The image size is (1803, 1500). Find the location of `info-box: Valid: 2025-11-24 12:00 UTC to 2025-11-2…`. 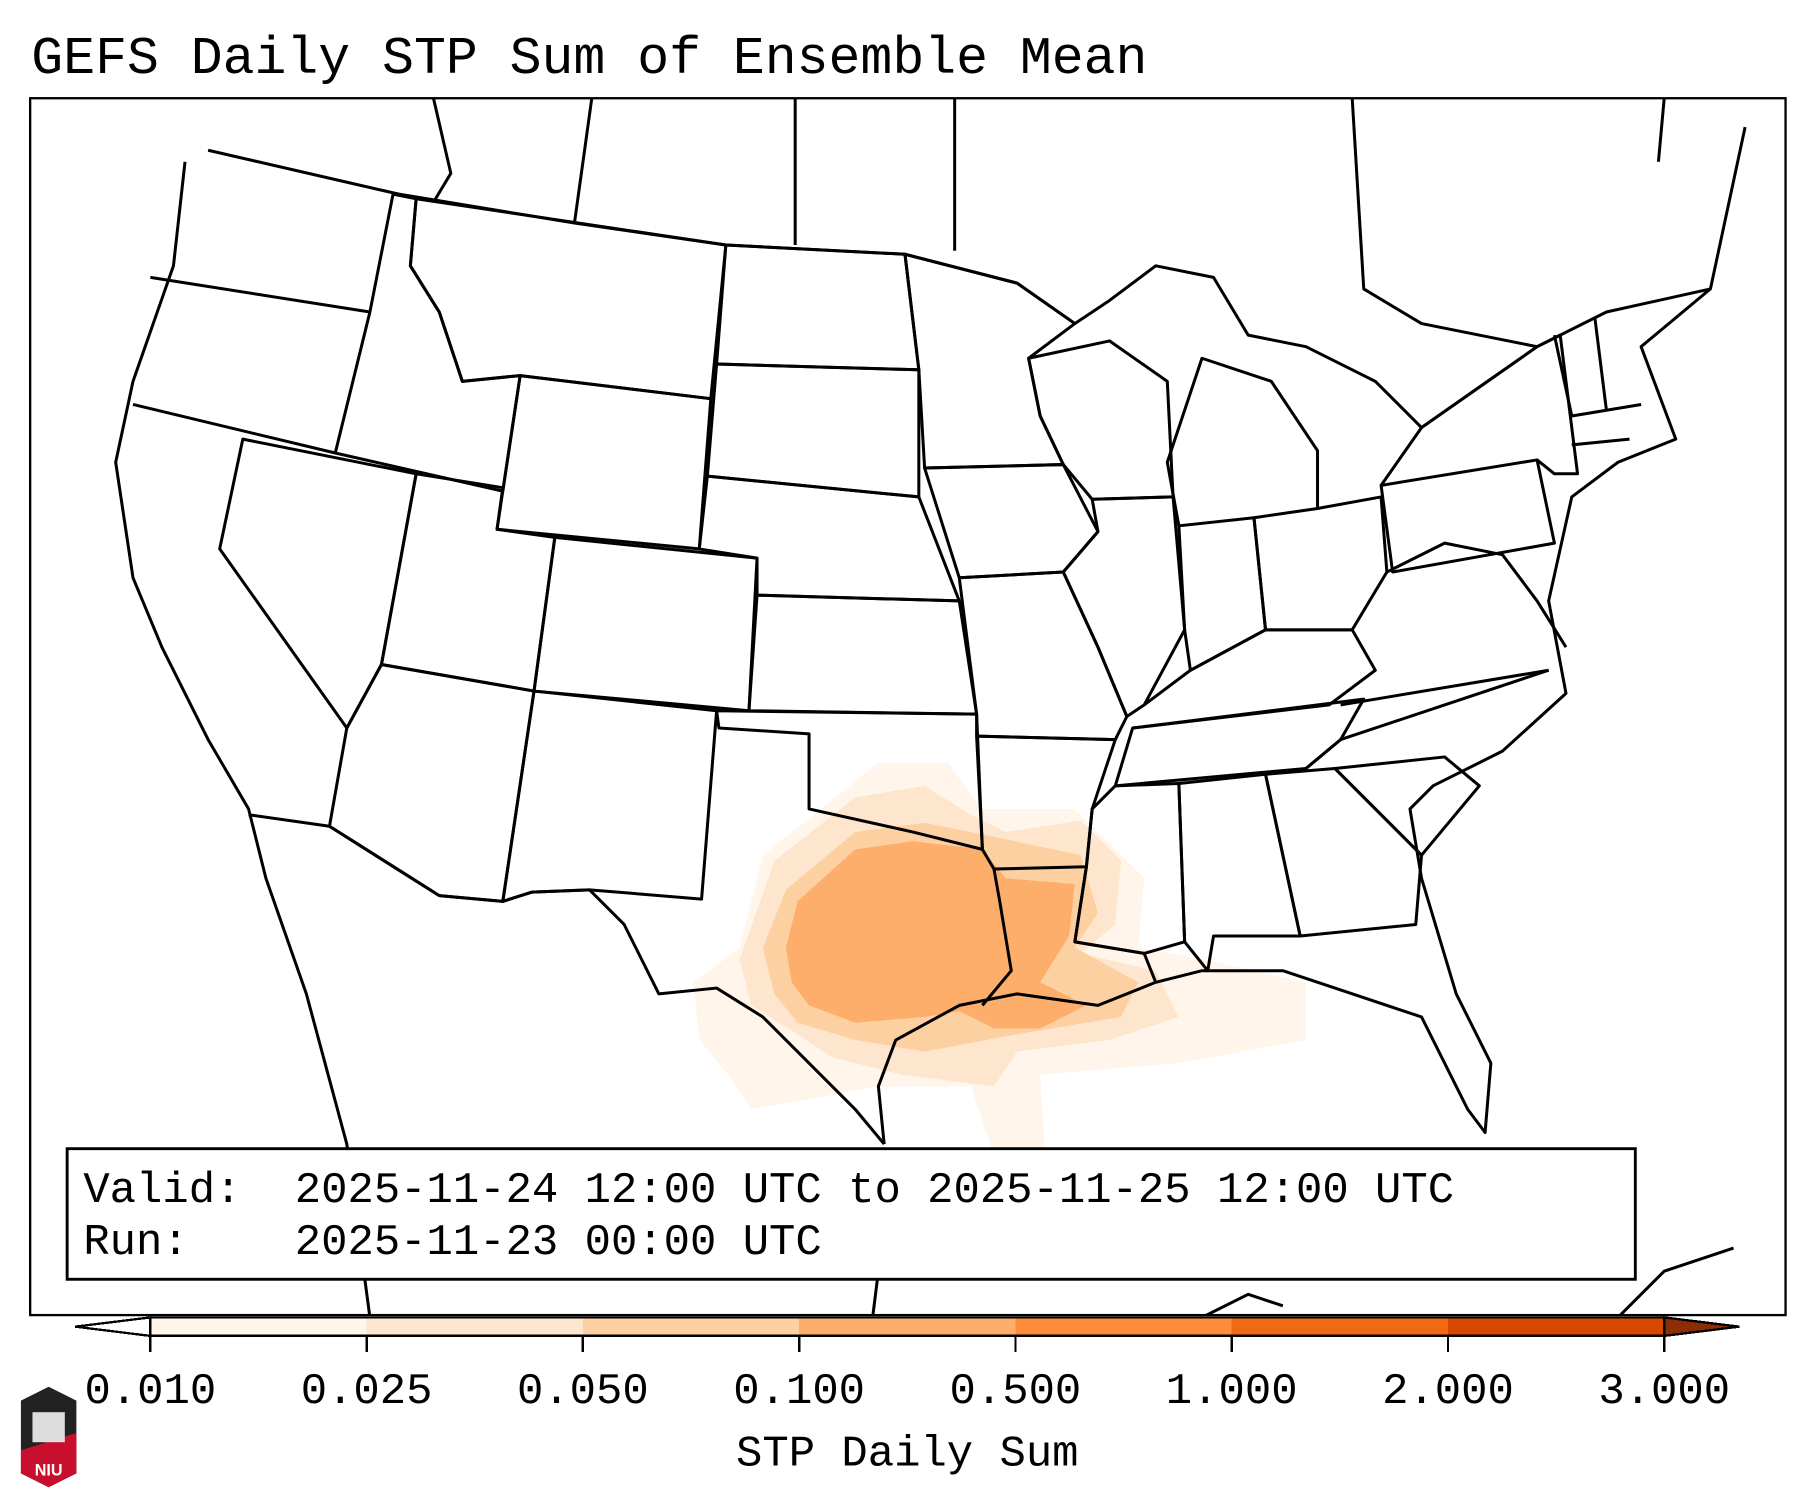

info-box: Valid: 2025-11-24 12:00 UTC to 2025-11-2… is located at coordinates (851, 1214).